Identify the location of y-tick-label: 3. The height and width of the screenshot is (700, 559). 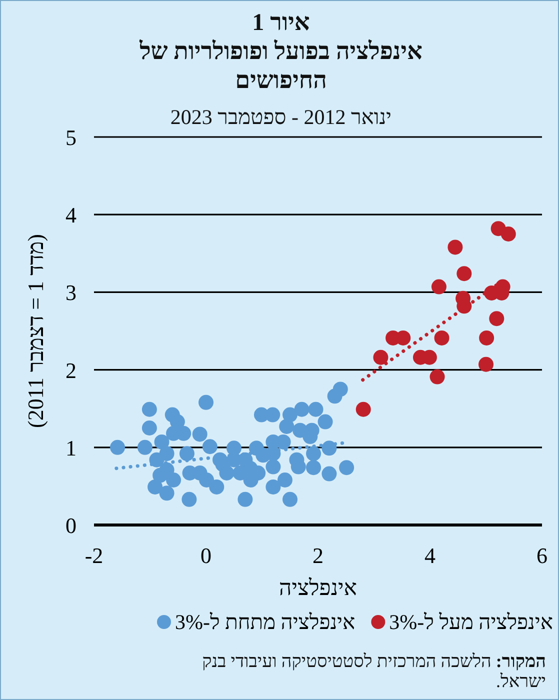
(71, 293).